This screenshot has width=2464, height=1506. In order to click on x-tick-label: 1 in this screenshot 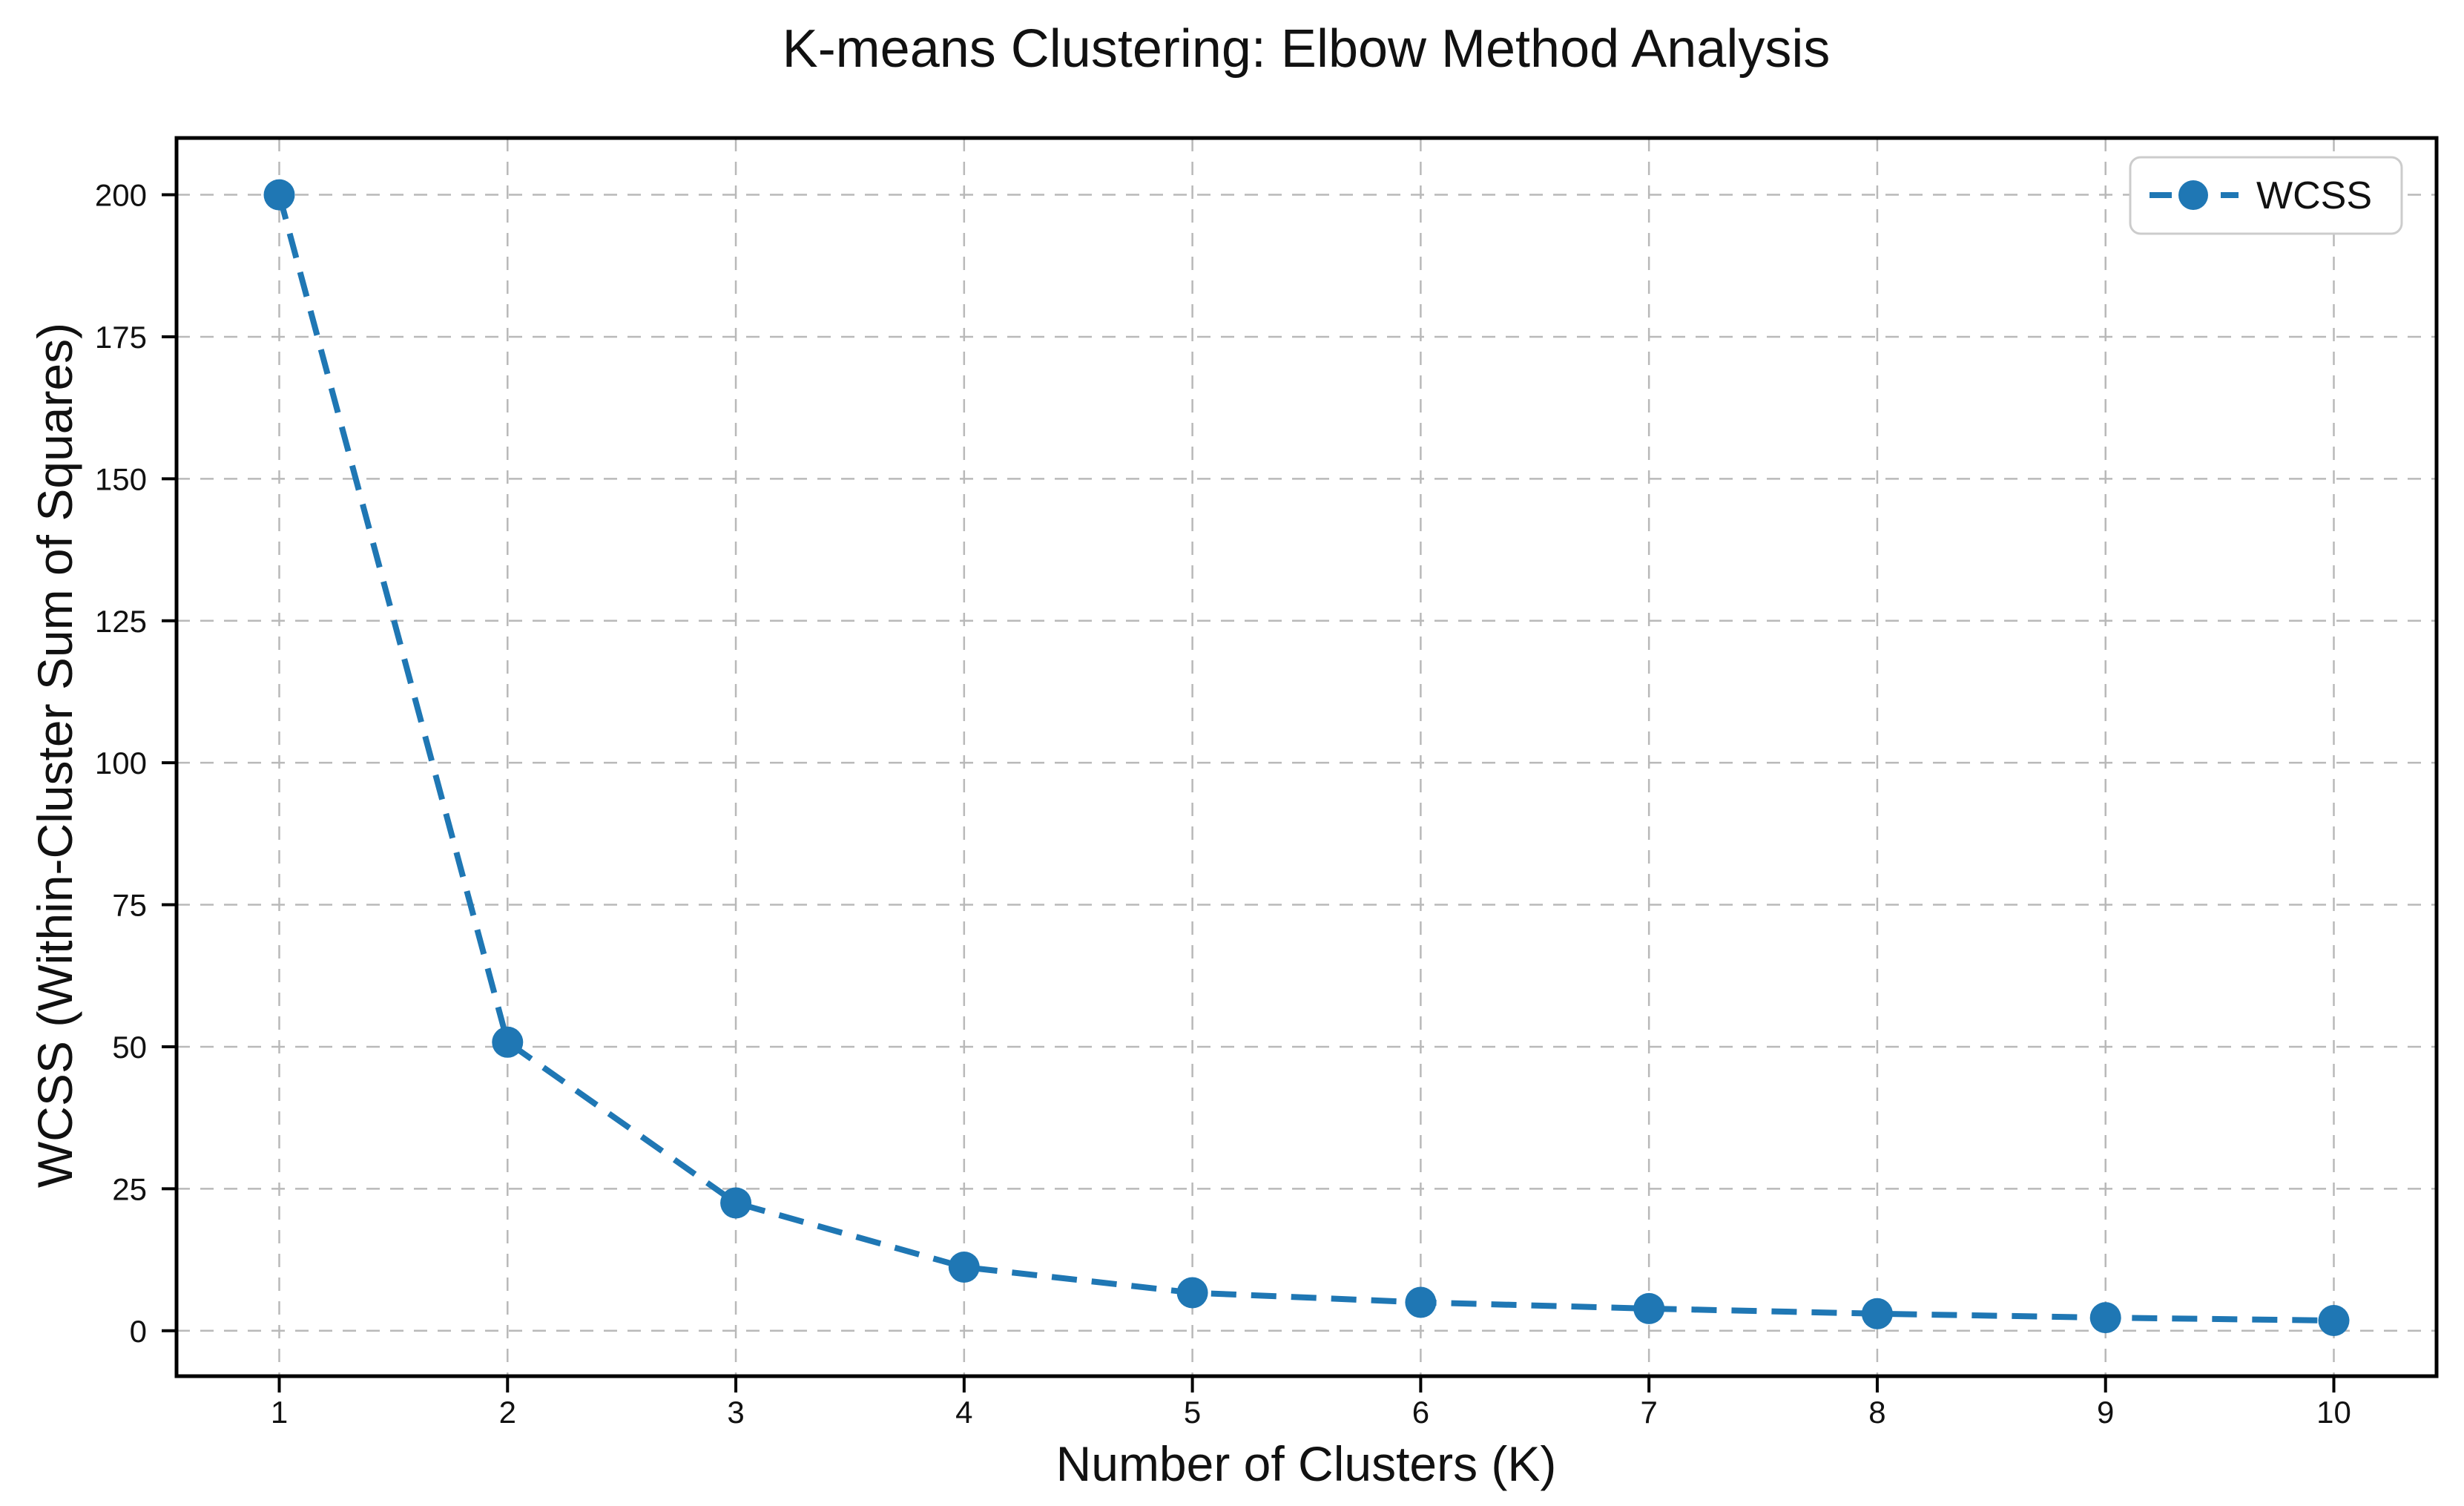, I will do `click(280, 1412)`.